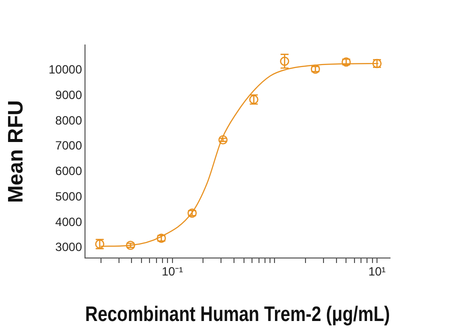  What do you see at coordinates (68, 221) in the screenshot?
I see `y-tick-label: 4000` at bounding box center [68, 221].